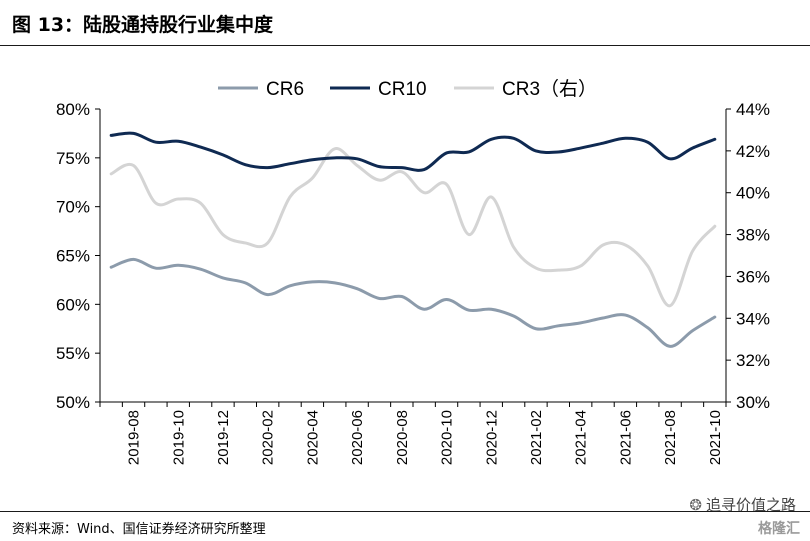 The height and width of the screenshot is (541, 810). I want to click on left-y-tick-label: 65%, so click(73, 256).